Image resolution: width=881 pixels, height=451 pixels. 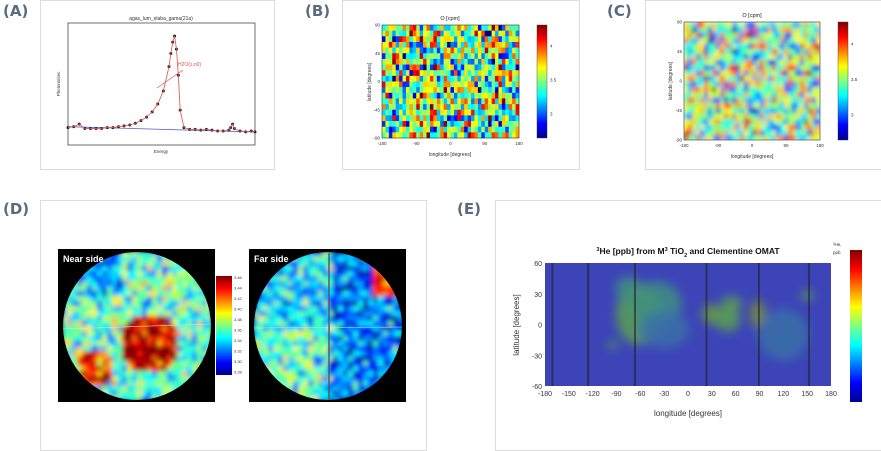 What do you see at coordinates (271, 259) in the screenshot?
I see `far-side-label: Far side` at bounding box center [271, 259].